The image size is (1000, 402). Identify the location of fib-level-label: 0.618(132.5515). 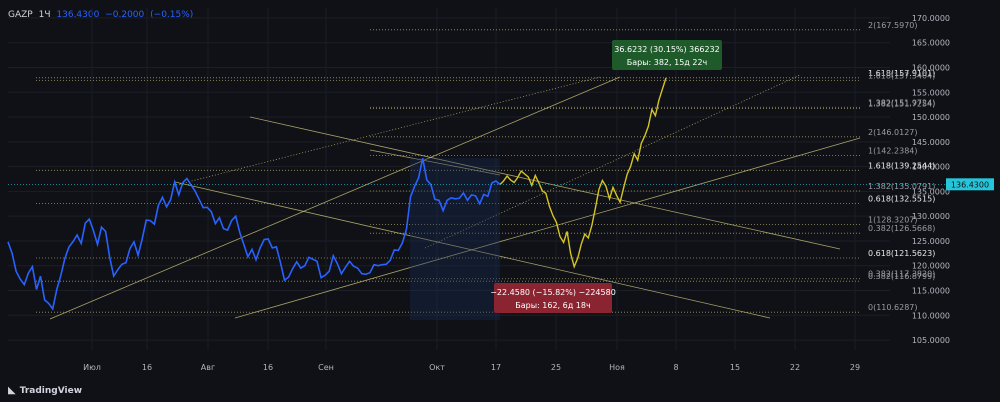
(901, 199).